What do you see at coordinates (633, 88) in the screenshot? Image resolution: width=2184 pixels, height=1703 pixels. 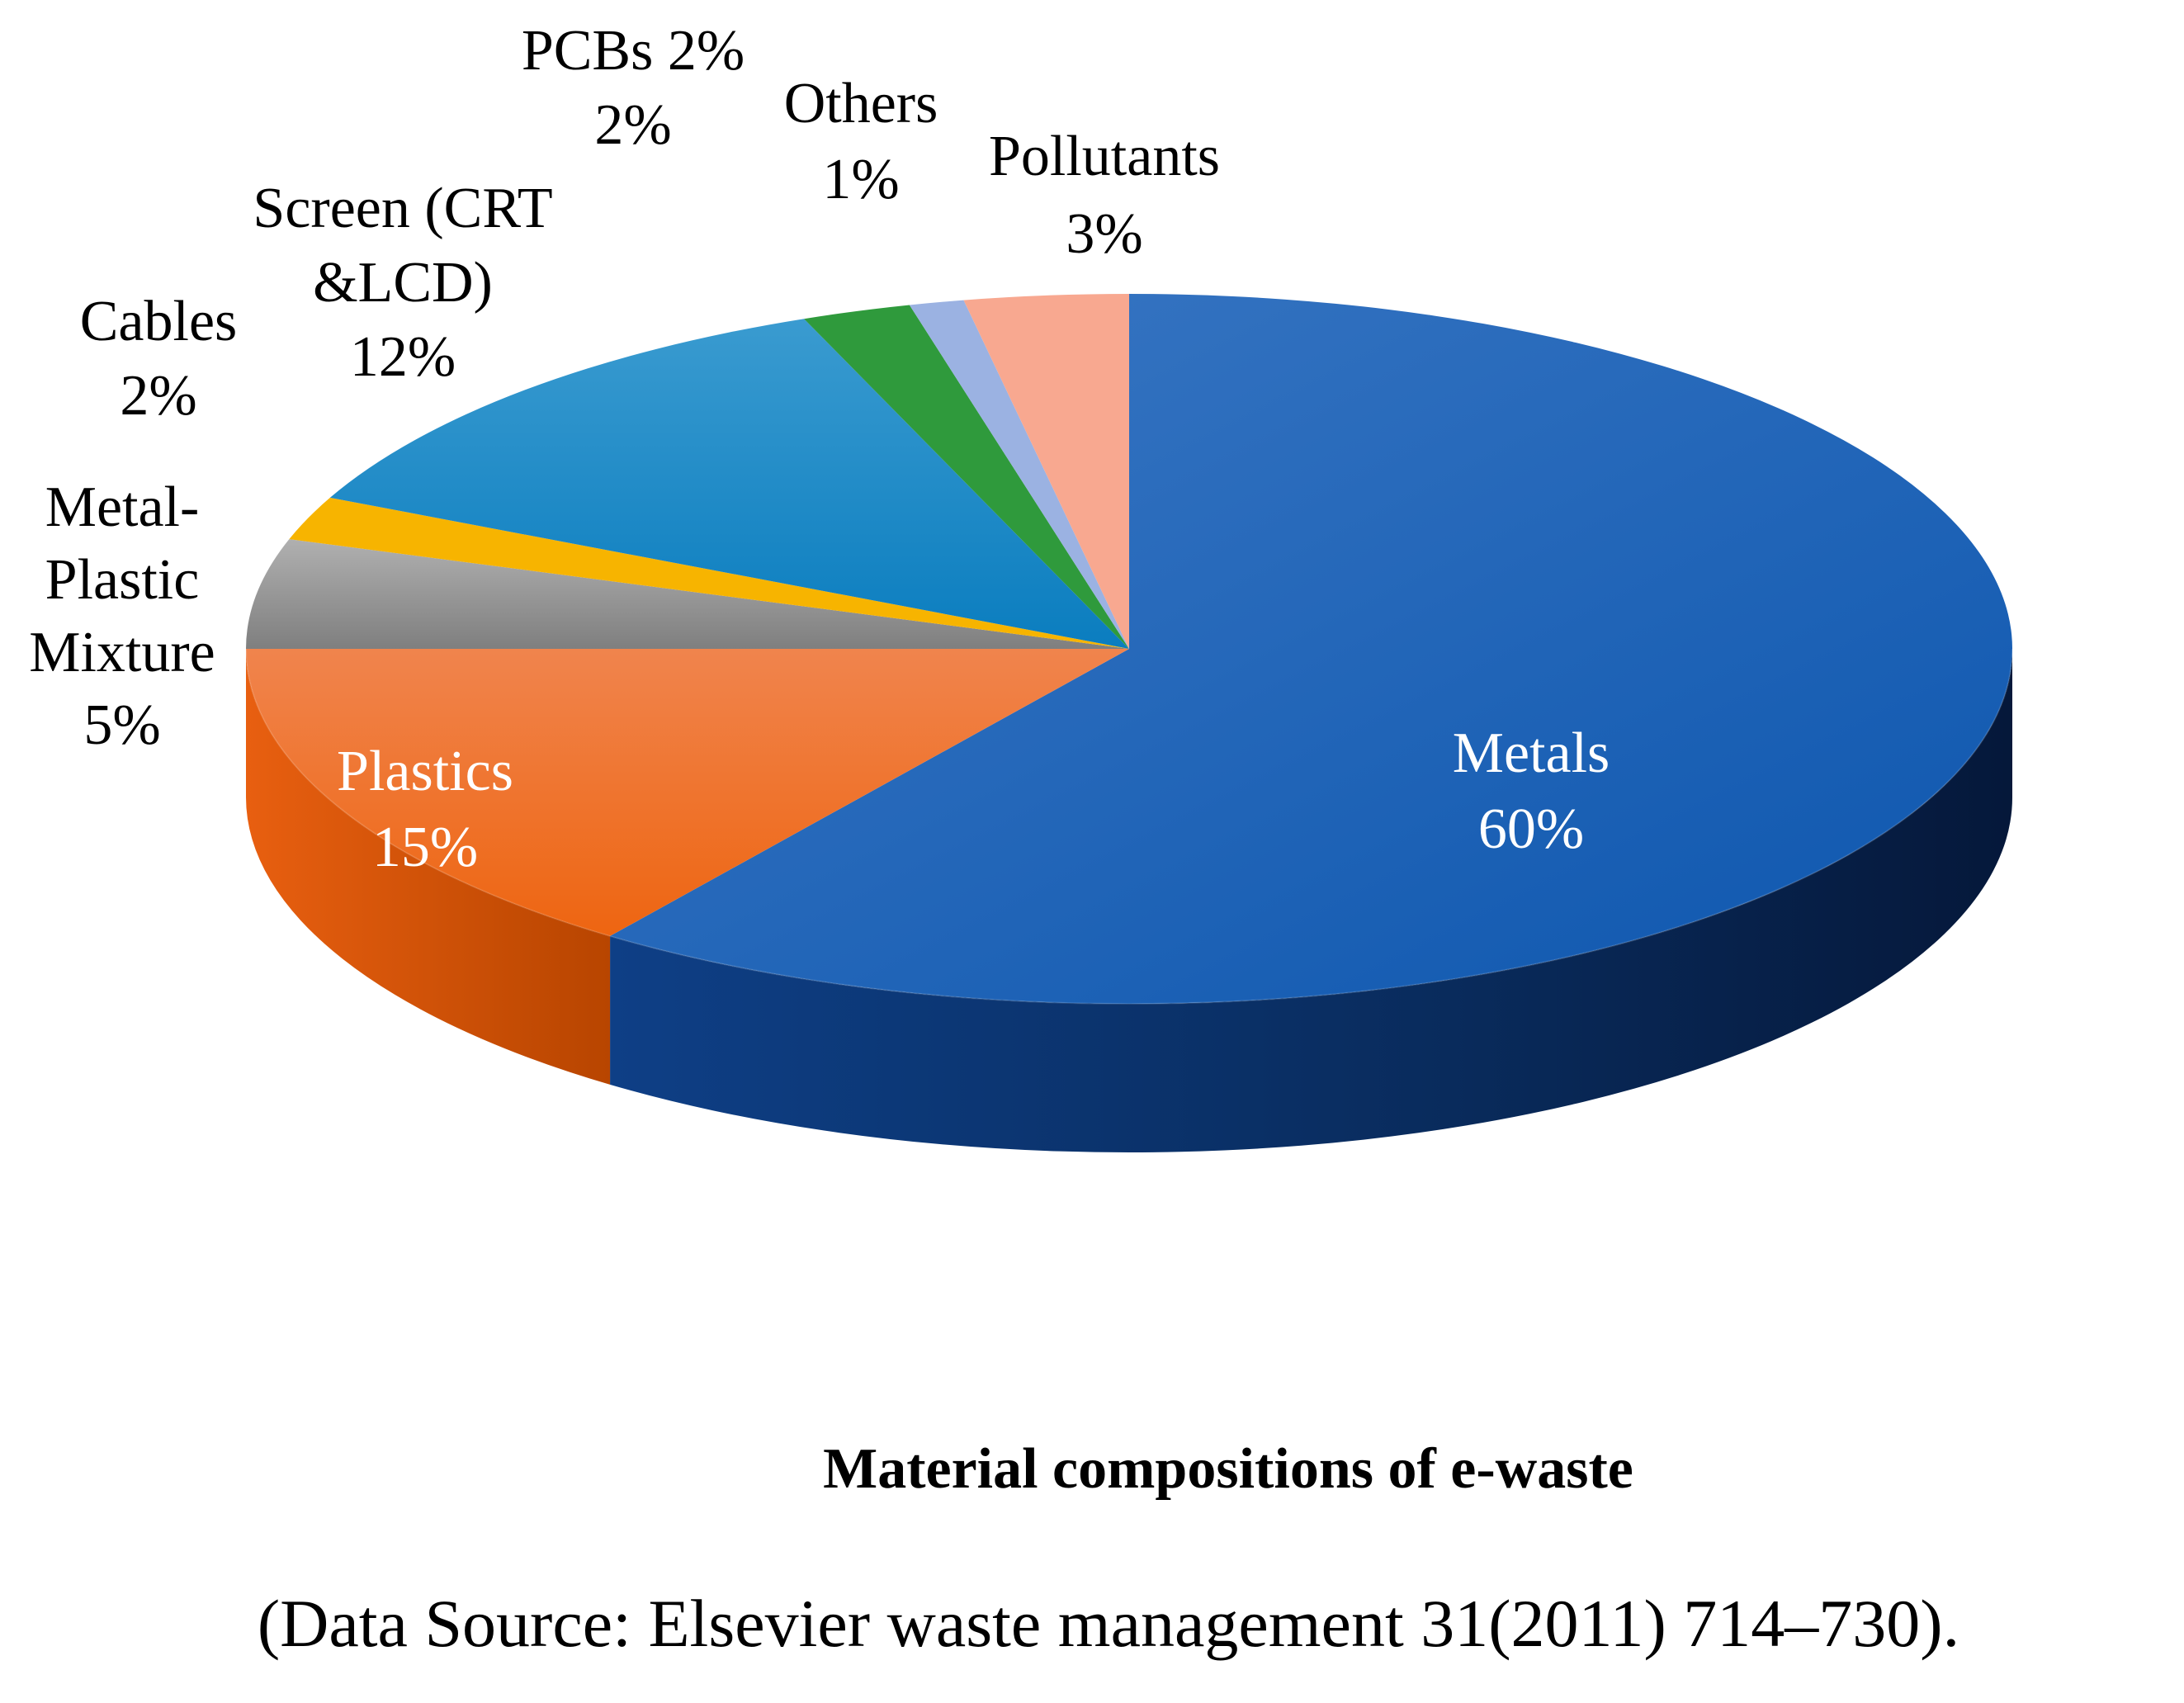 I see `slice-label-5: PCBs 2% 2%` at bounding box center [633, 88].